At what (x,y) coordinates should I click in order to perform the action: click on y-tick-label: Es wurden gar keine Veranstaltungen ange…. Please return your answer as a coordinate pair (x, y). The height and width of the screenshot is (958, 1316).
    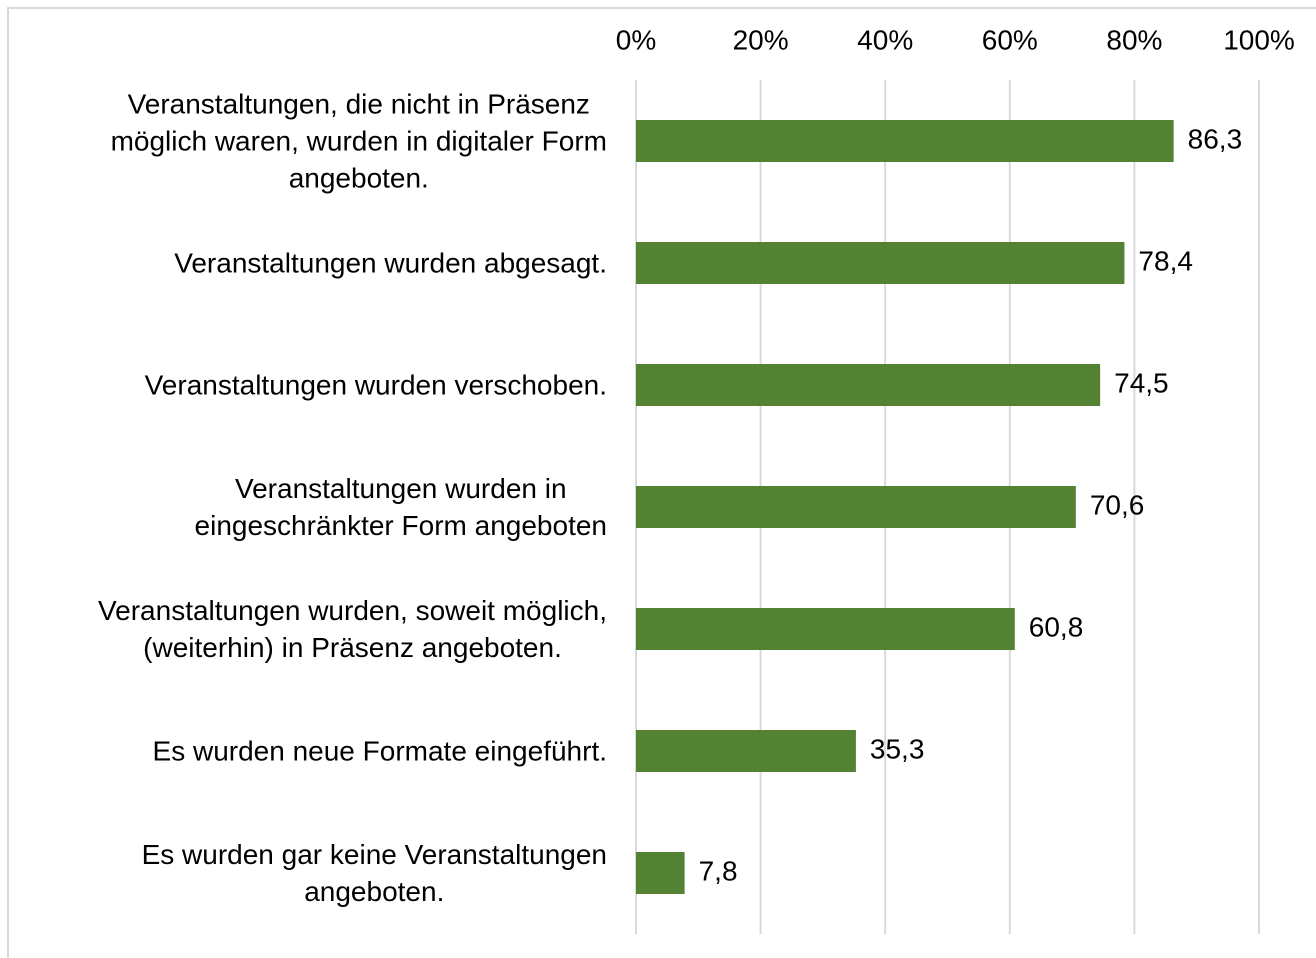
    Looking at the image, I should click on (374, 873).